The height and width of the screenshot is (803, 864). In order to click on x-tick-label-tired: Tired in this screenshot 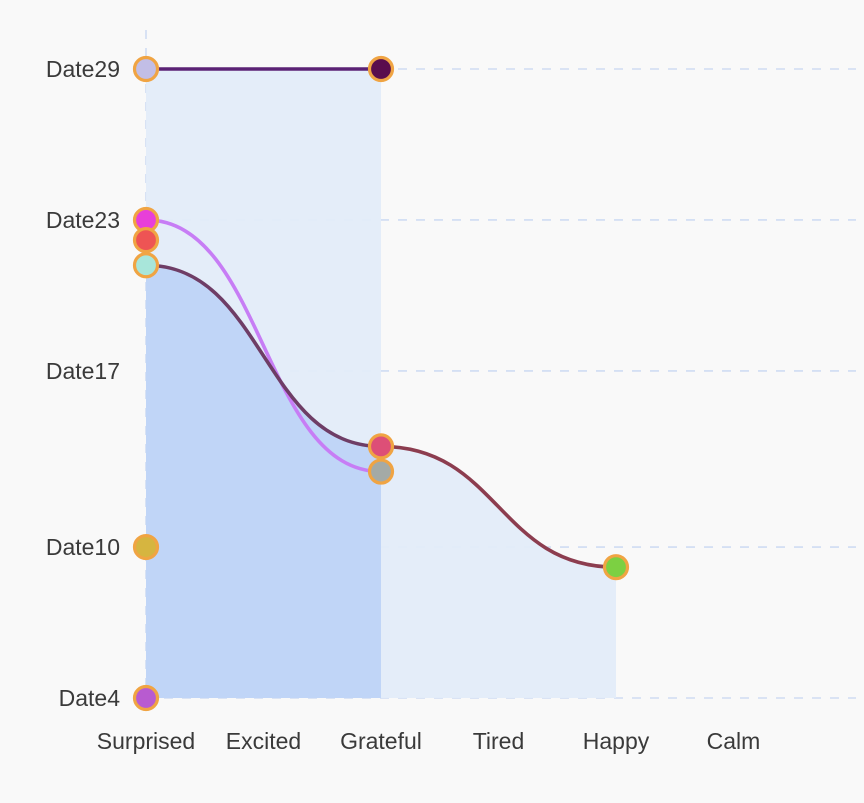, I will do `click(499, 741)`.